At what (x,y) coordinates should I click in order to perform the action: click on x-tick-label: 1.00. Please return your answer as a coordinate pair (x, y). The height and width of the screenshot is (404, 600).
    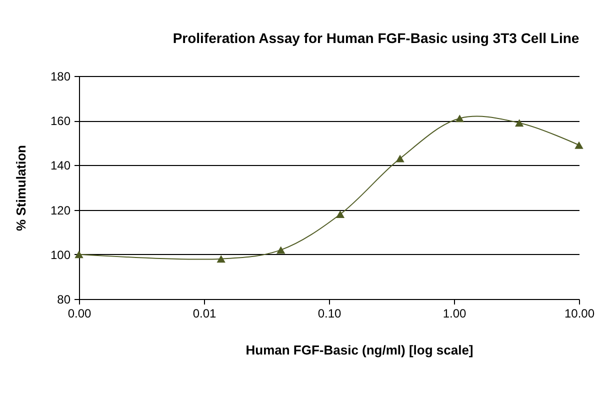
    Looking at the image, I should click on (454, 313).